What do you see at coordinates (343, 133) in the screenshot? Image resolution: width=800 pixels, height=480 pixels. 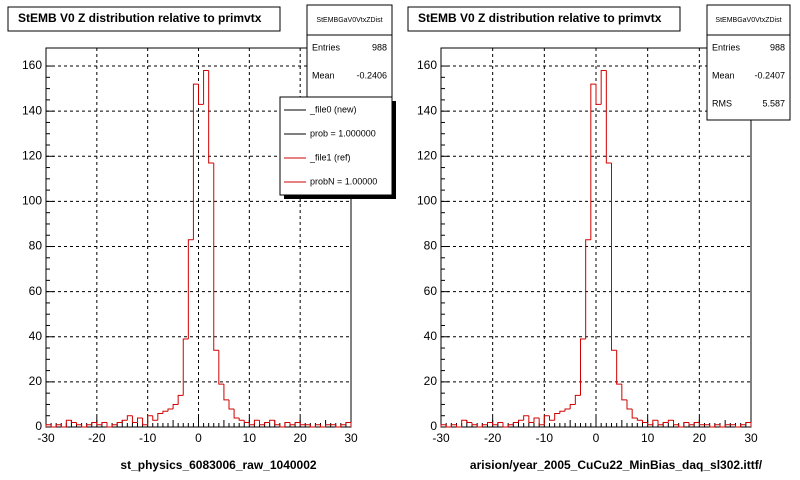 I see `legend-label: prob = 1.000000` at bounding box center [343, 133].